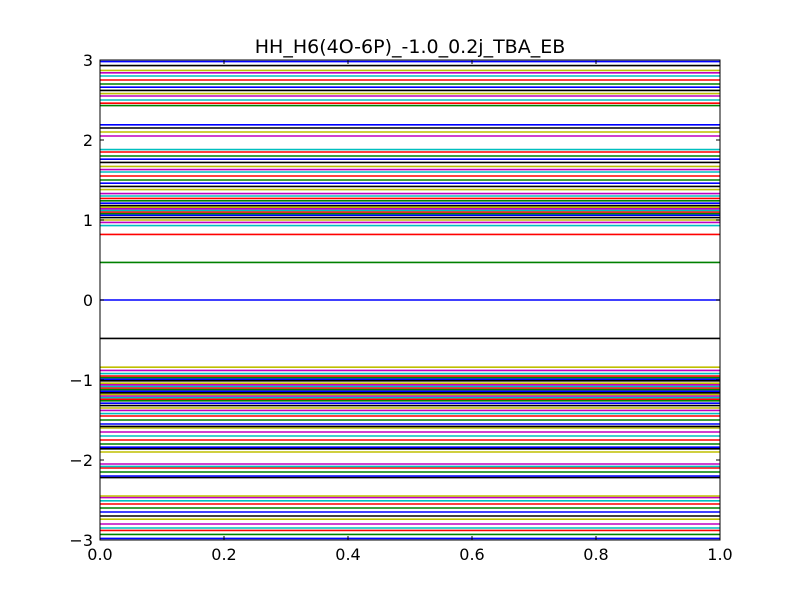  Describe the element at coordinates (99, 554) in the screenshot. I see `x-tick-label: 0.0` at that location.